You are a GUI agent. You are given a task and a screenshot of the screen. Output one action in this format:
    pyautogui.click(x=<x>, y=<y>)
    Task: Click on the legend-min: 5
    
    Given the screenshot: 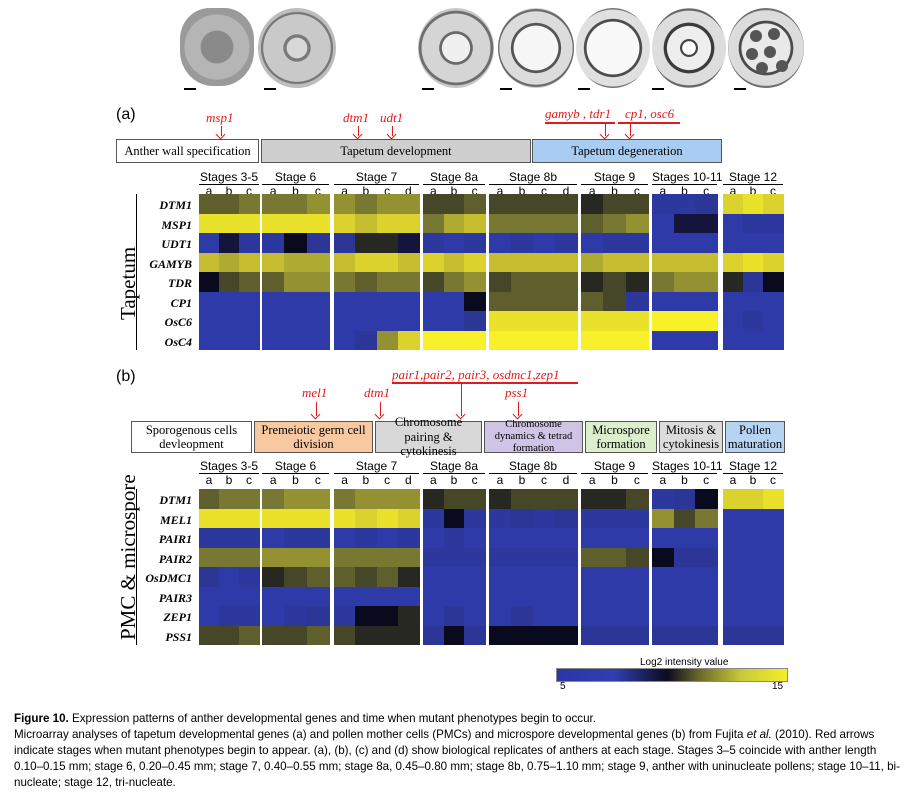 What is the action you would take?
    pyautogui.click(x=563, y=686)
    